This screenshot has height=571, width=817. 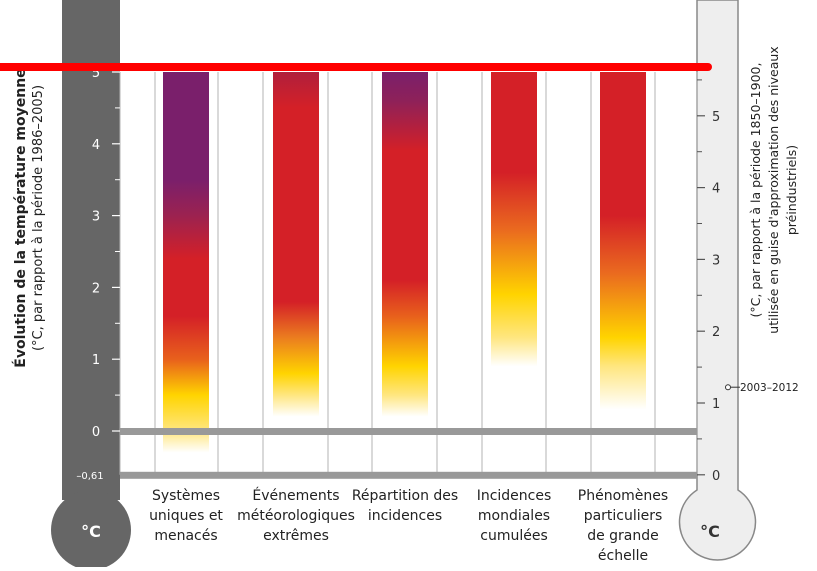 I want to click on right-tick-label: 4, so click(x=716, y=189).